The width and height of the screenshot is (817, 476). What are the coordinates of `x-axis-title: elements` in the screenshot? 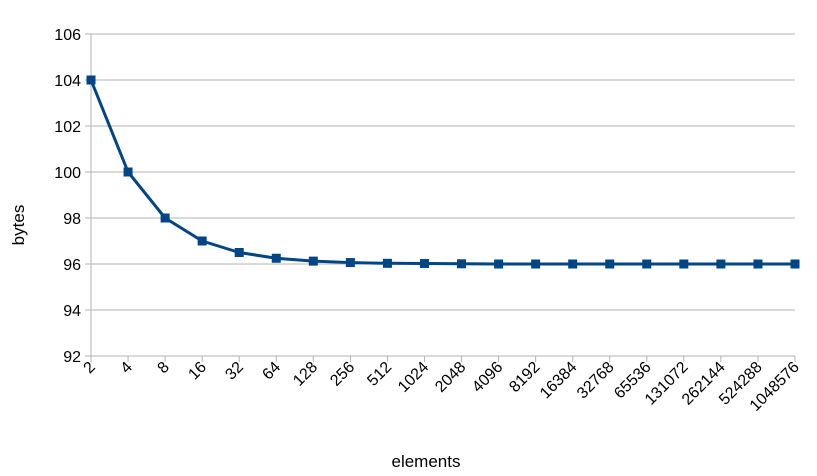 It's located at (426, 461).